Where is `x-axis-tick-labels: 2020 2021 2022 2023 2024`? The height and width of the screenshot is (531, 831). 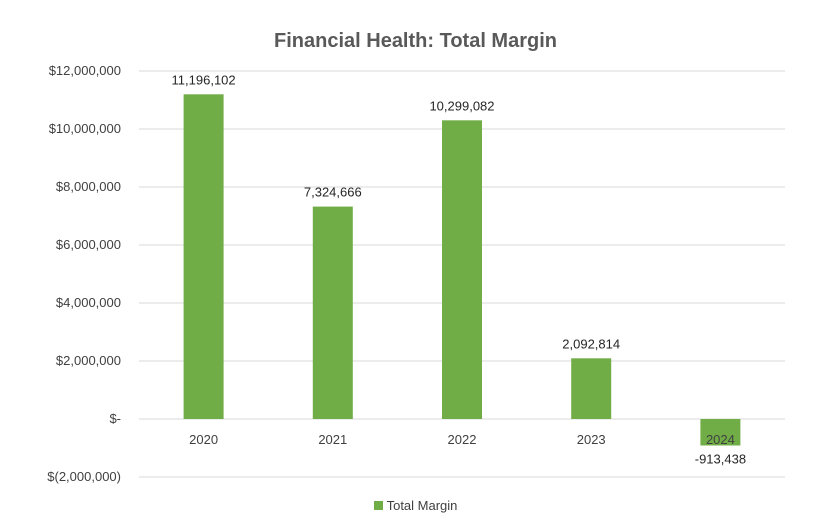
x-axis-tick-labels: 2020 2021 2022 2023 2024 is located at coordinates (462, 439).